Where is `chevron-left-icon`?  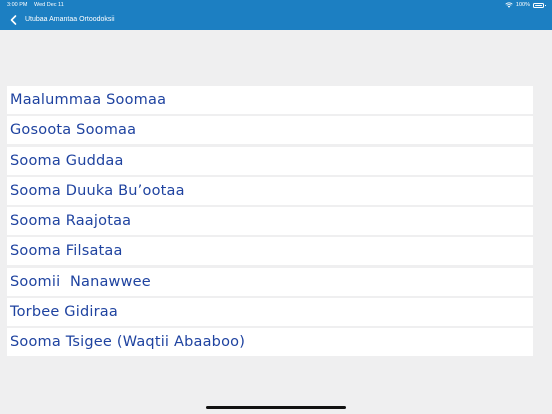
chevron-left-icon is located at coordinates (14, 20).